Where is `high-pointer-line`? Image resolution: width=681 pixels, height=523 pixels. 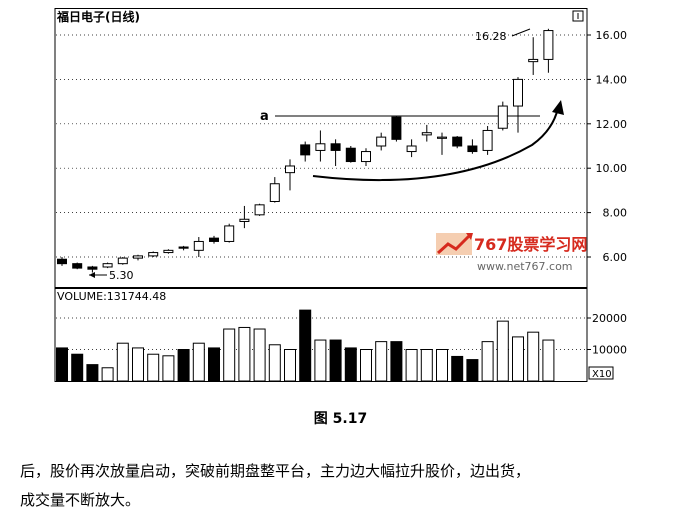
high-pointer-line is located at coordinates (521, 32).